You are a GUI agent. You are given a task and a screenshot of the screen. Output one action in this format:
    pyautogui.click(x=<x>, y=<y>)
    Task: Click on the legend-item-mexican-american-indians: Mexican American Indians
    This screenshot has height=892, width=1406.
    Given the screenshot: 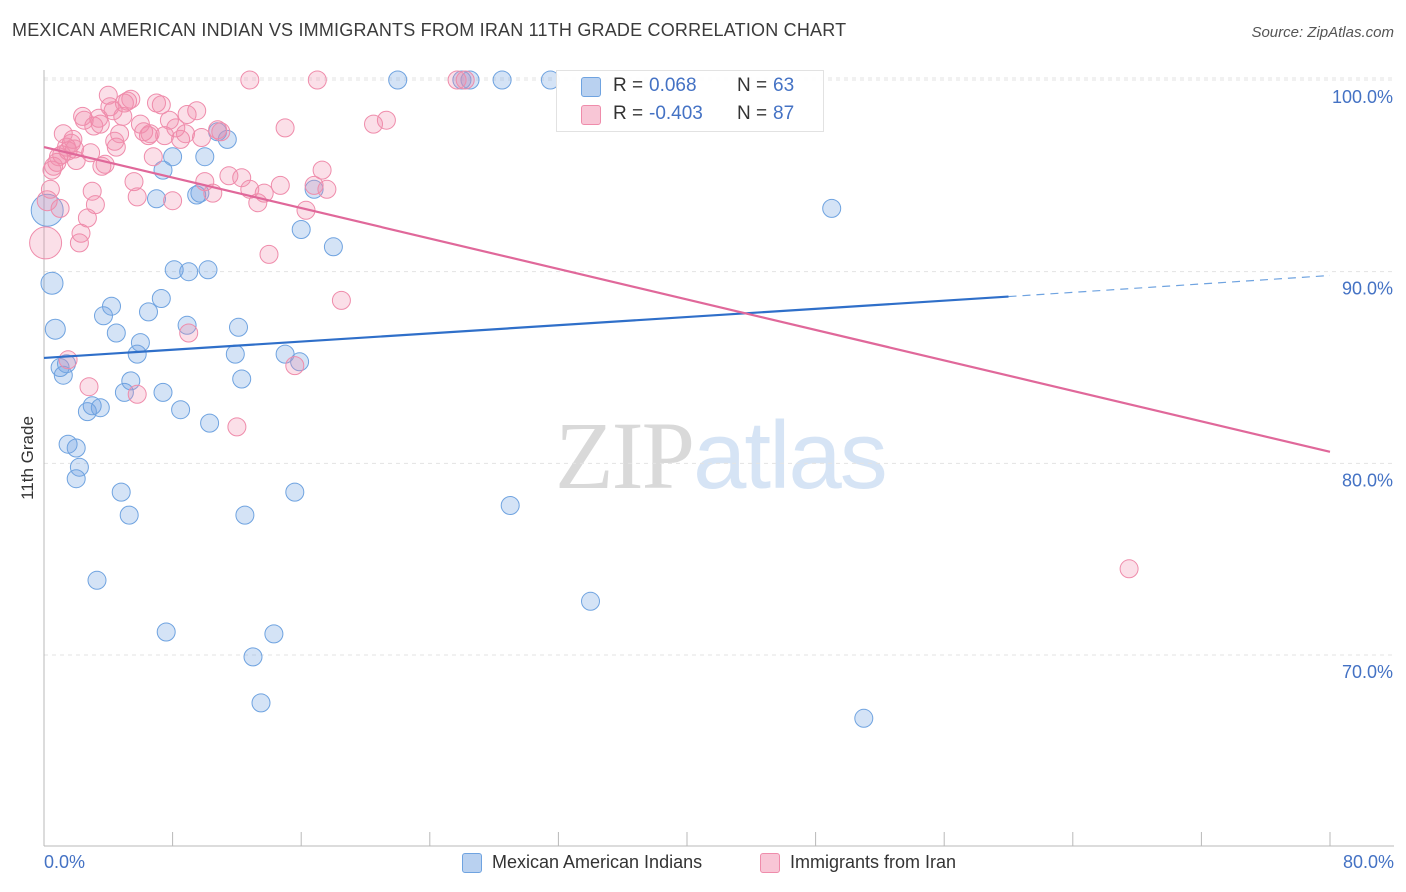 What is the action you would take?
    pyautogui.click(x=582, y=862)
    